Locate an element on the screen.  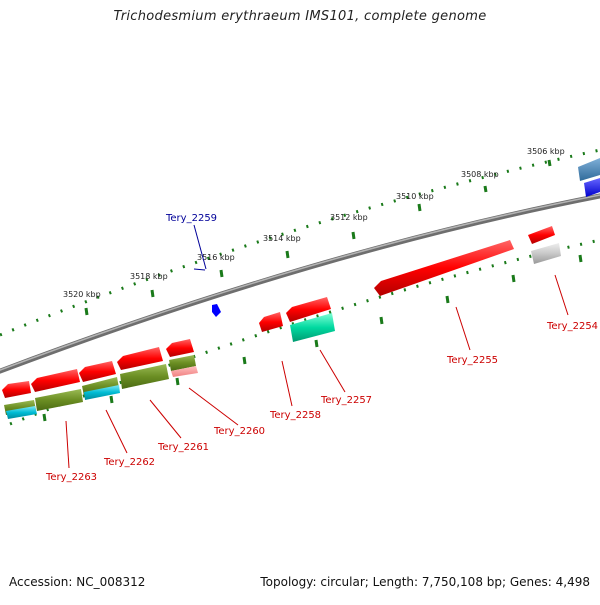
gene-label-tery-2262: Tery_2262 is located at coordinates (129, 462).